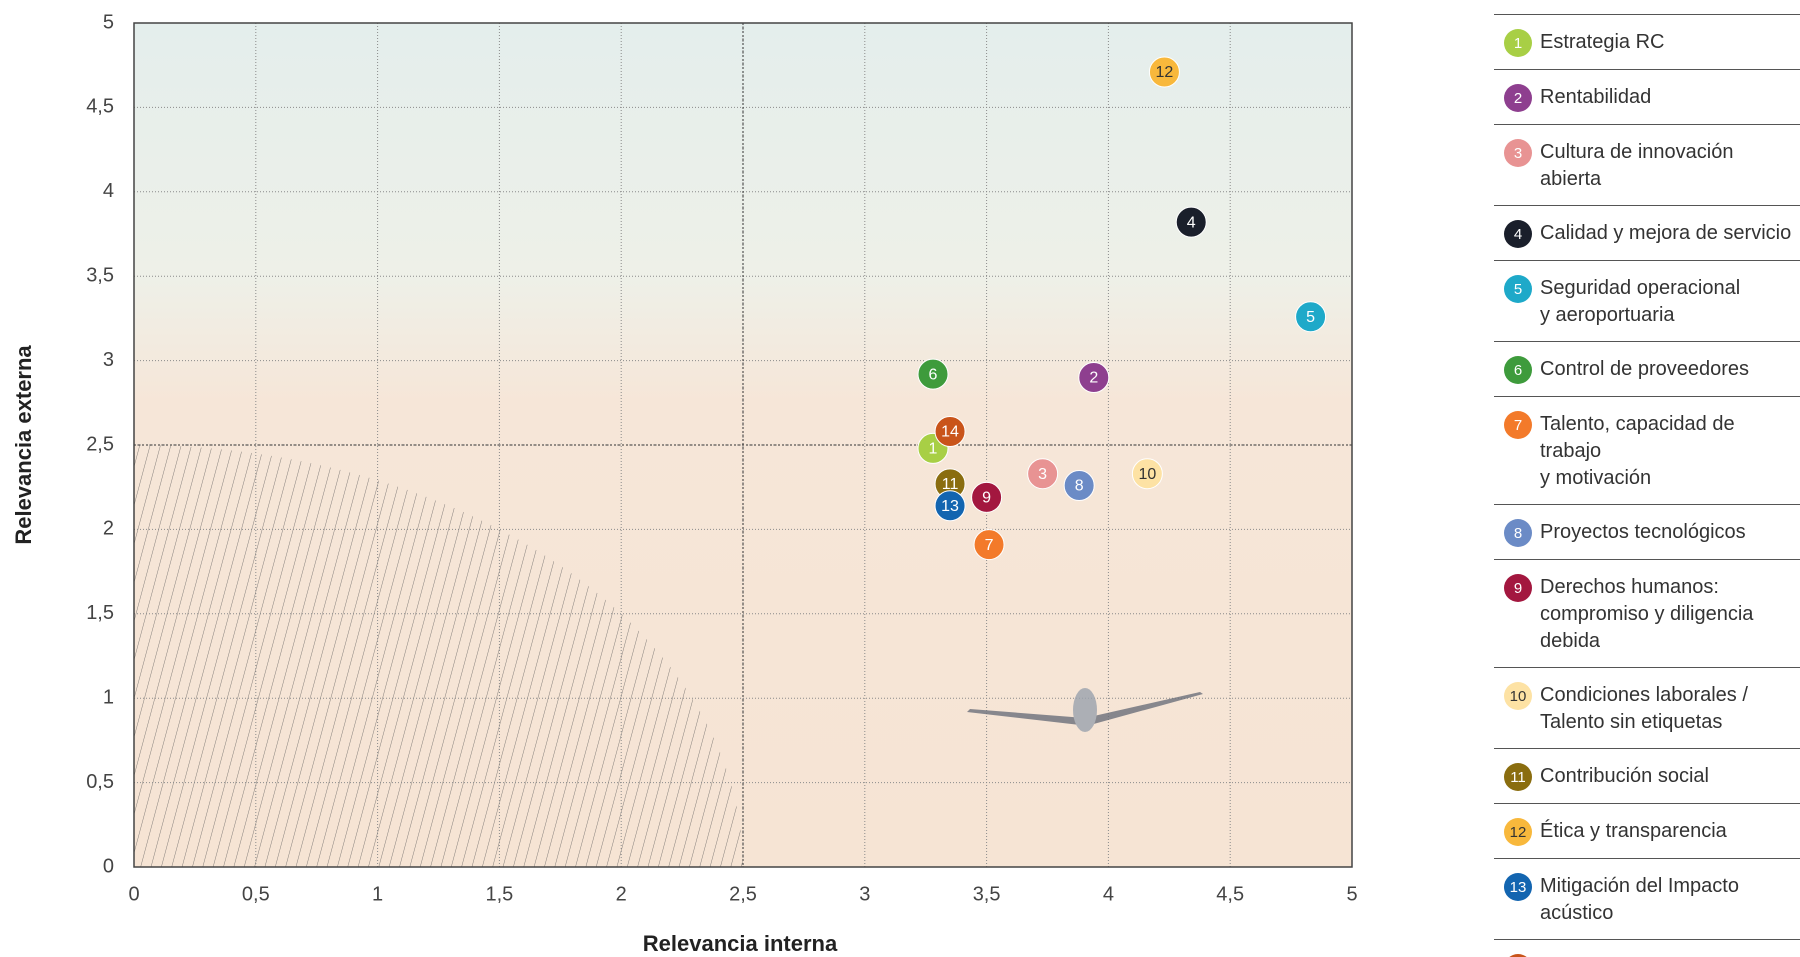 The width and height of the screenshot is (1800, 957). Describe the element at coordinates (864, 894) in the screenshot. I see `x-tick-label: 3` at that location.